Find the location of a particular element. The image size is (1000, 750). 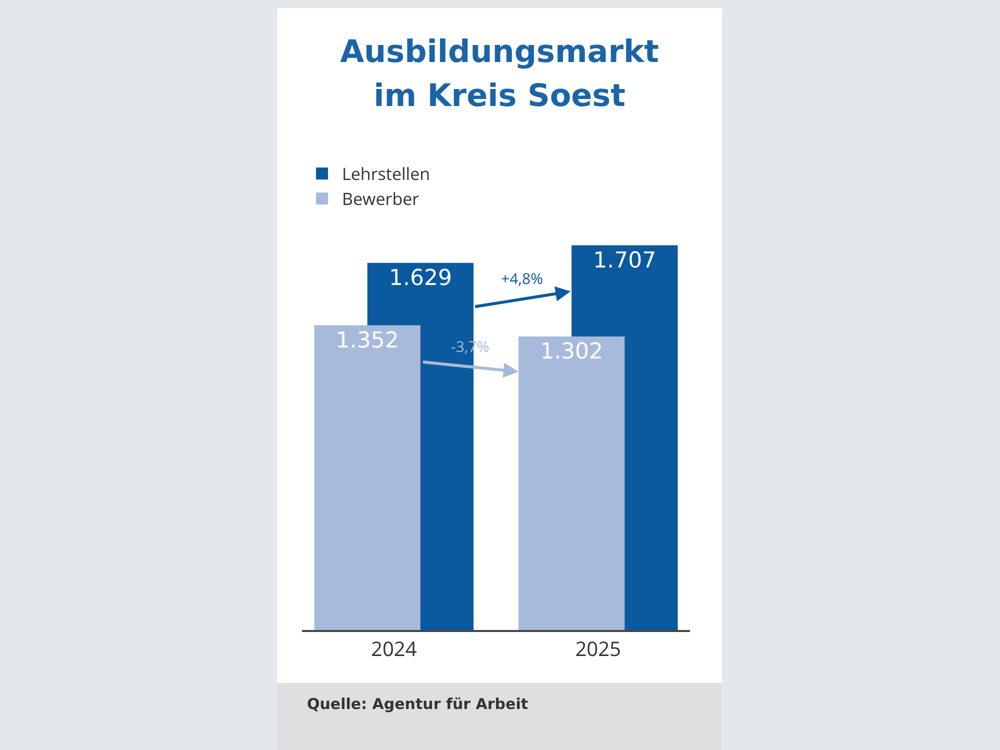

x-tick-label: 2025 is located at coordinates (598, 648).